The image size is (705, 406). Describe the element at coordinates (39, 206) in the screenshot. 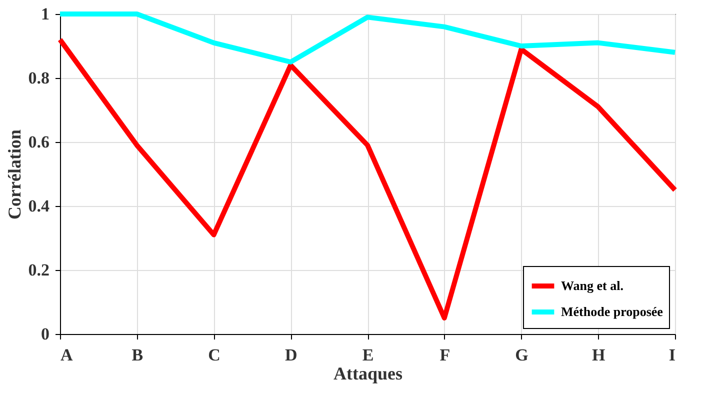

I see `y-tick-label: 0.4` at that location.